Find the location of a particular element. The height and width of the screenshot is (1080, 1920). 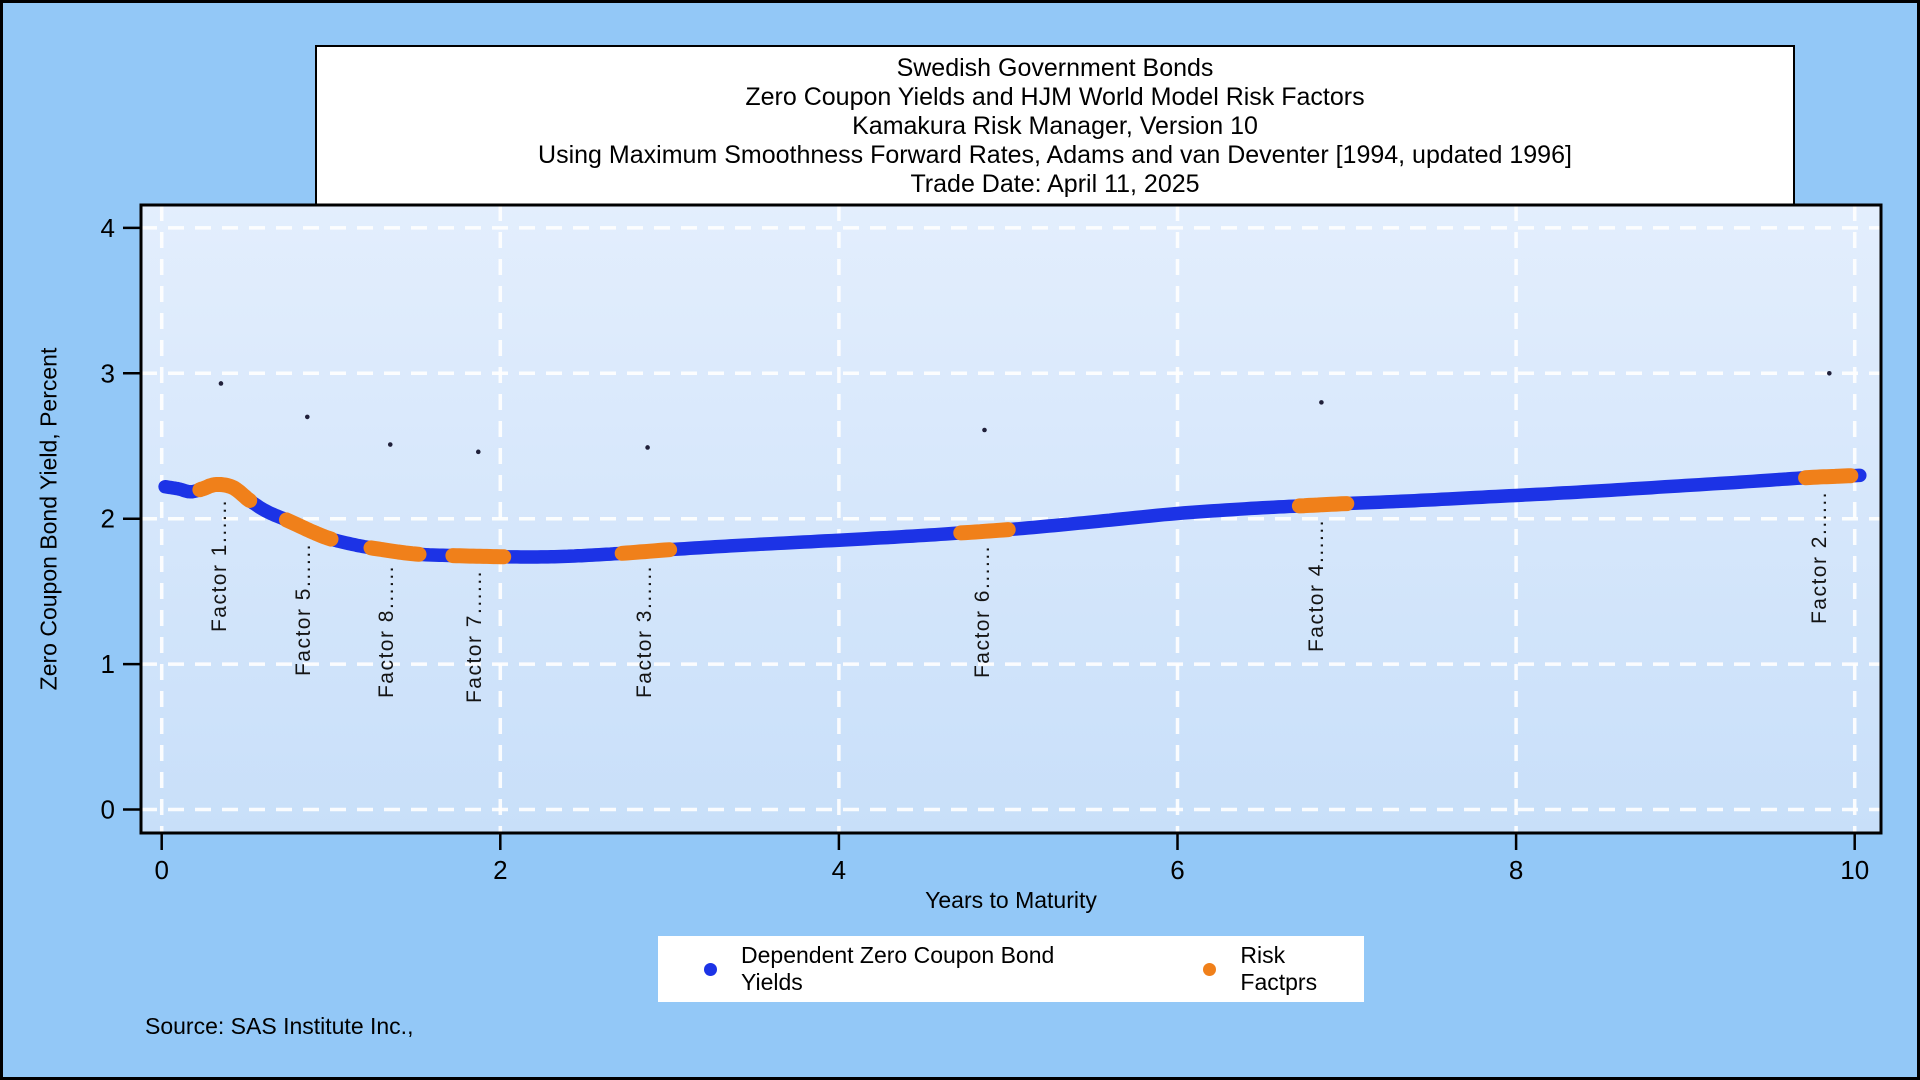

x-tick-label: 2 is located at coordinates (500, 870).